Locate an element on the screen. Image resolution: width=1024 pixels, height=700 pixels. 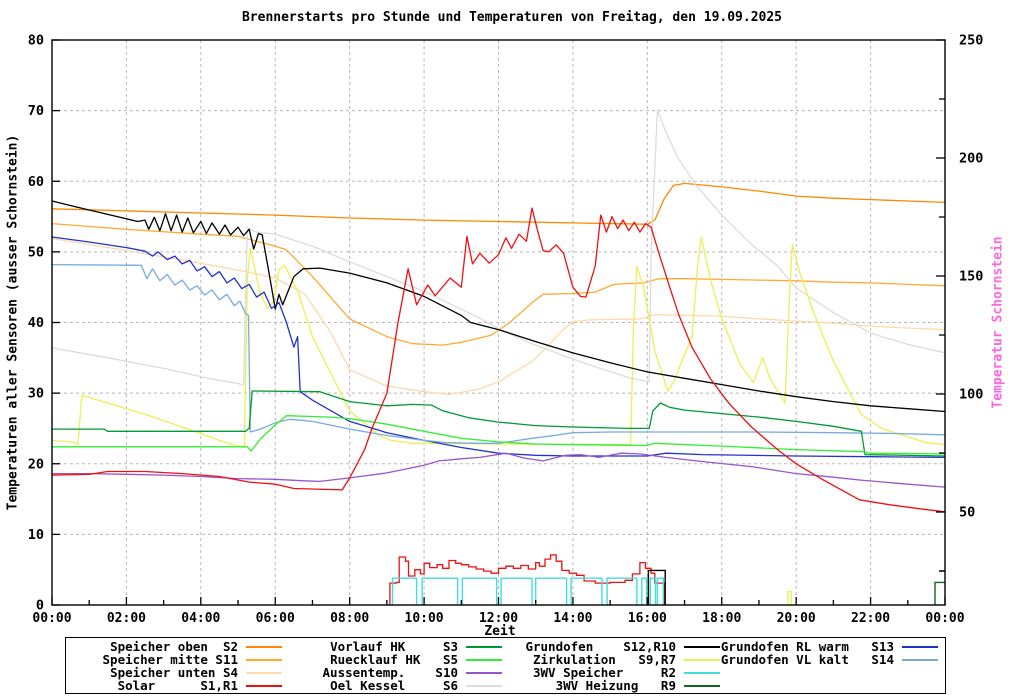
legend-entry-r9: 3WV Heizung R9 is located at coordinates (395, 685).